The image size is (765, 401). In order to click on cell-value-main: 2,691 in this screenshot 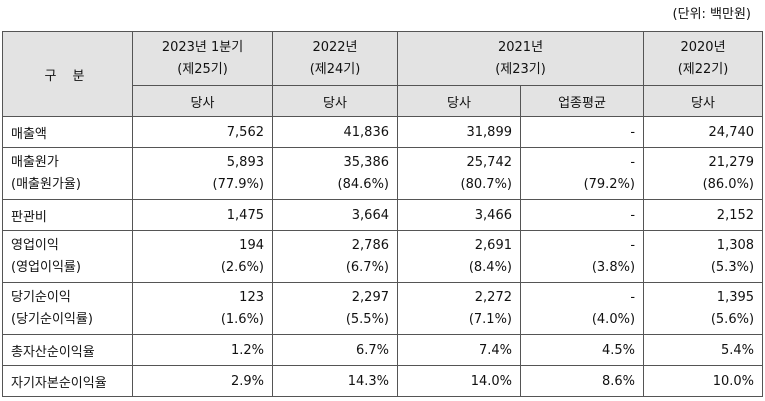, I will do `click(493, 245)`.